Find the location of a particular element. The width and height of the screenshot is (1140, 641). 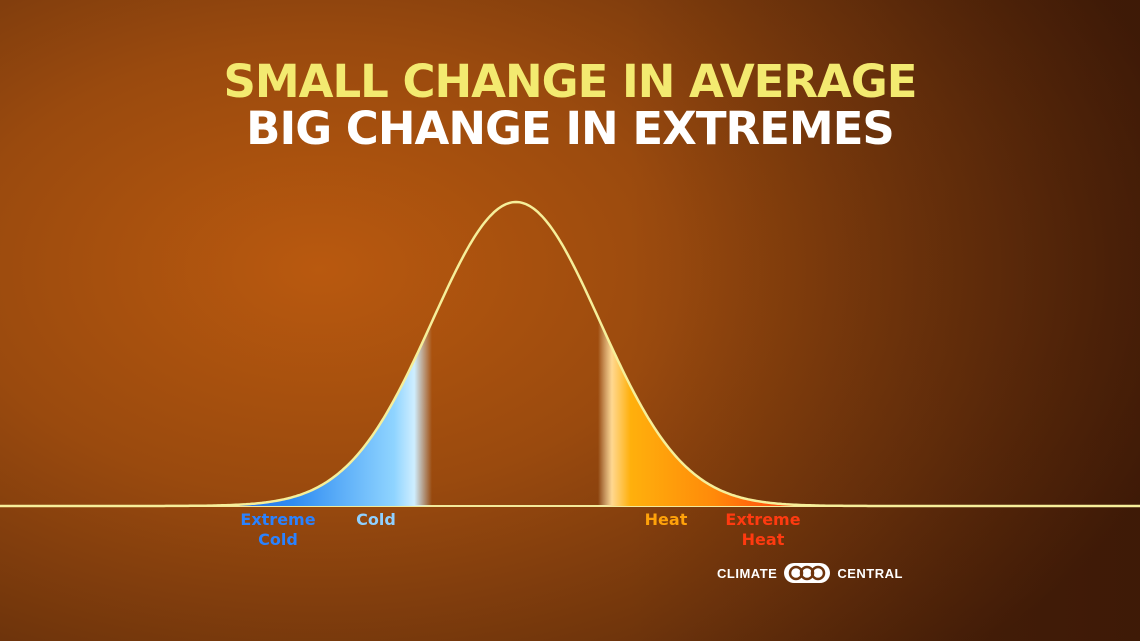

cold-region is located at coordinates (306, 413).